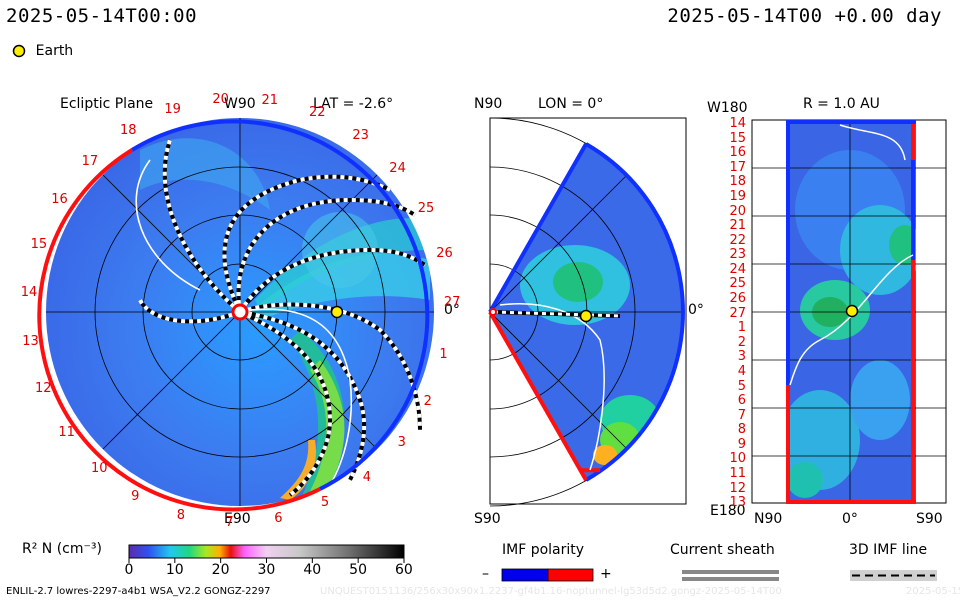 This screenshot has width=960, height=600. What do you see at coordinates (557, 314) in the screenshot?
I see `meridional-imf-line` at bounding box center [557, 314].